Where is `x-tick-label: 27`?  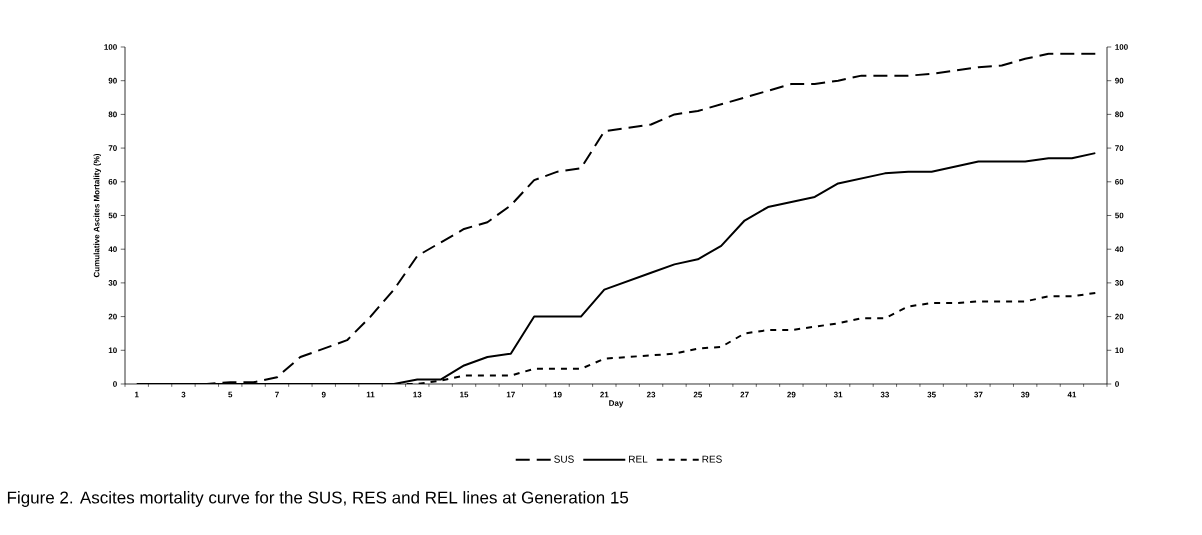
x-tick-label: 27 is located at coordinates (744, 394).